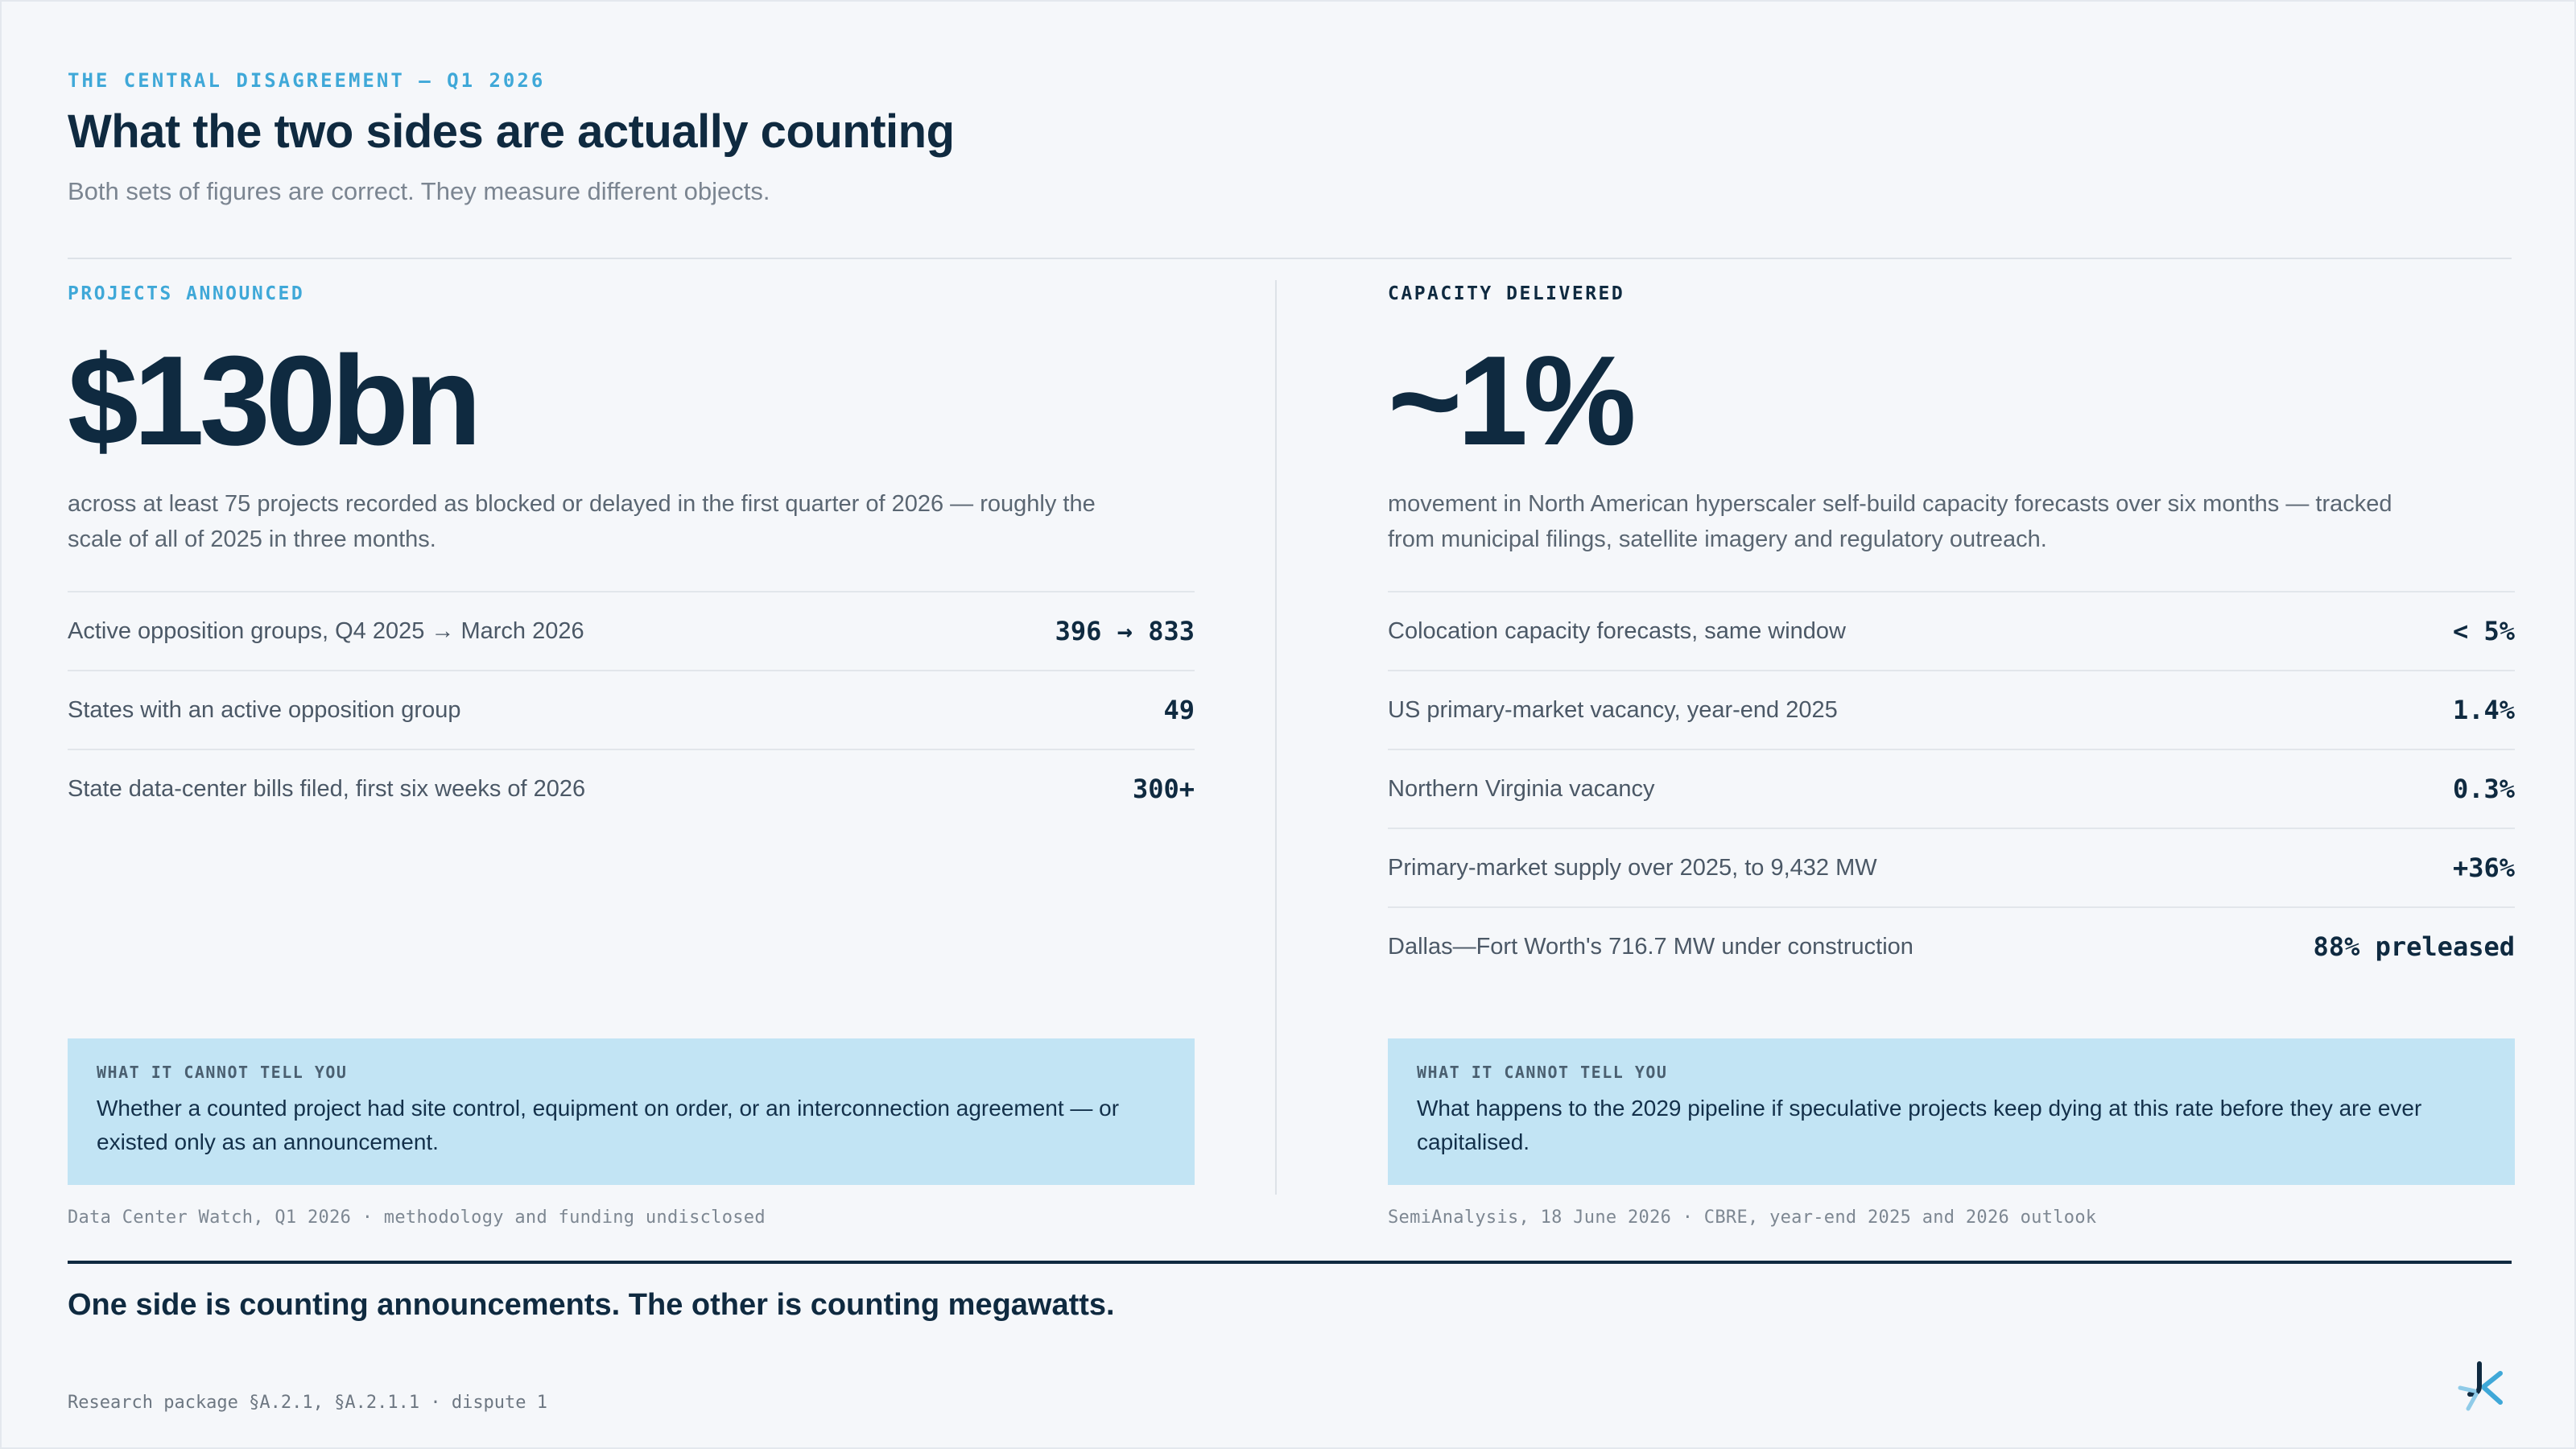  What do you see at coordinates (2414, 946) in the screenshot?
I see `stat-value: 88% preleased` at bounding box center [2414, 946].